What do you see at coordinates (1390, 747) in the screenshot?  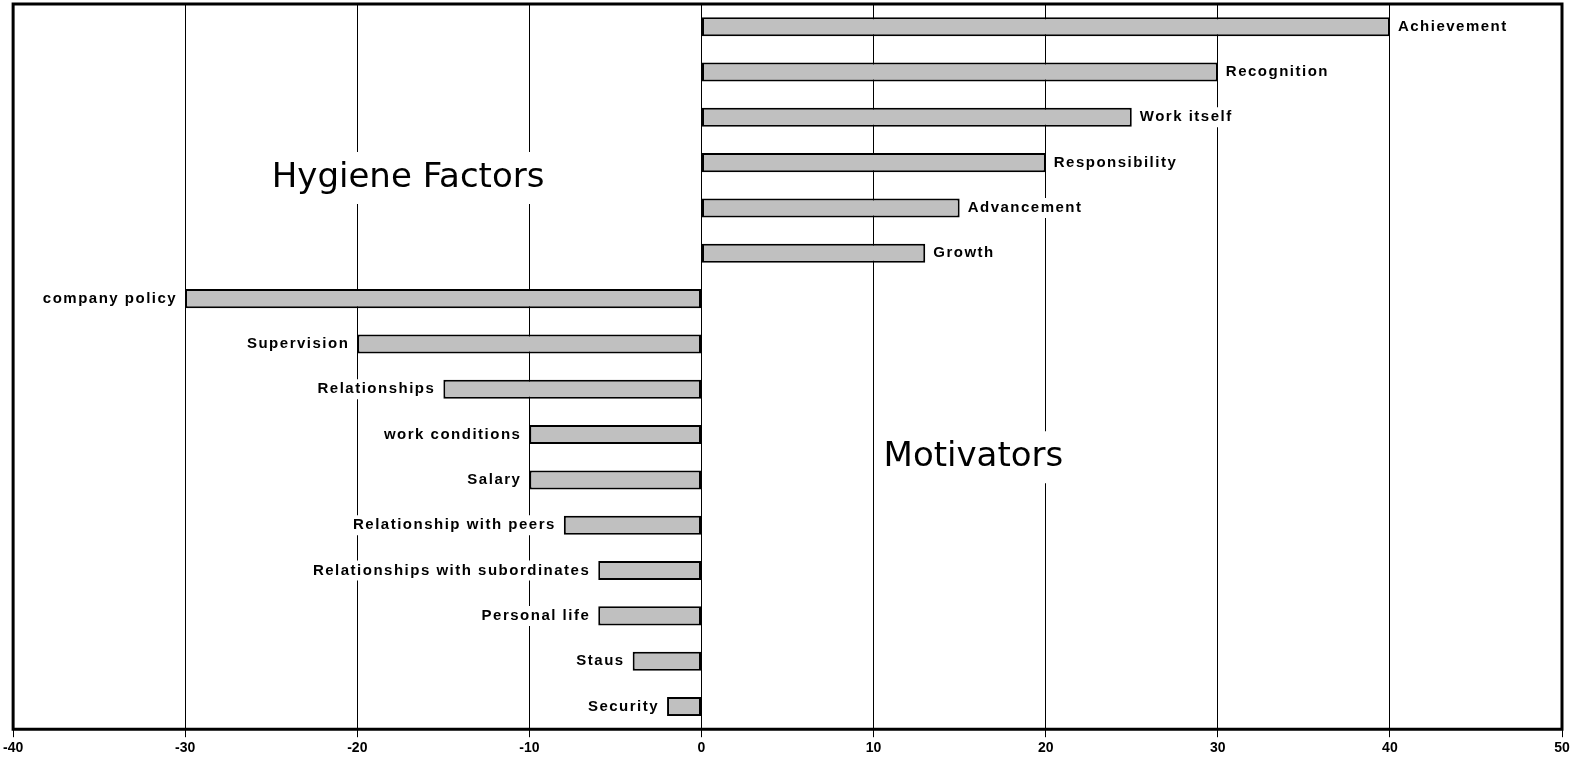 I see `x-tick-label: 40` at bounding box center [1390, 747].